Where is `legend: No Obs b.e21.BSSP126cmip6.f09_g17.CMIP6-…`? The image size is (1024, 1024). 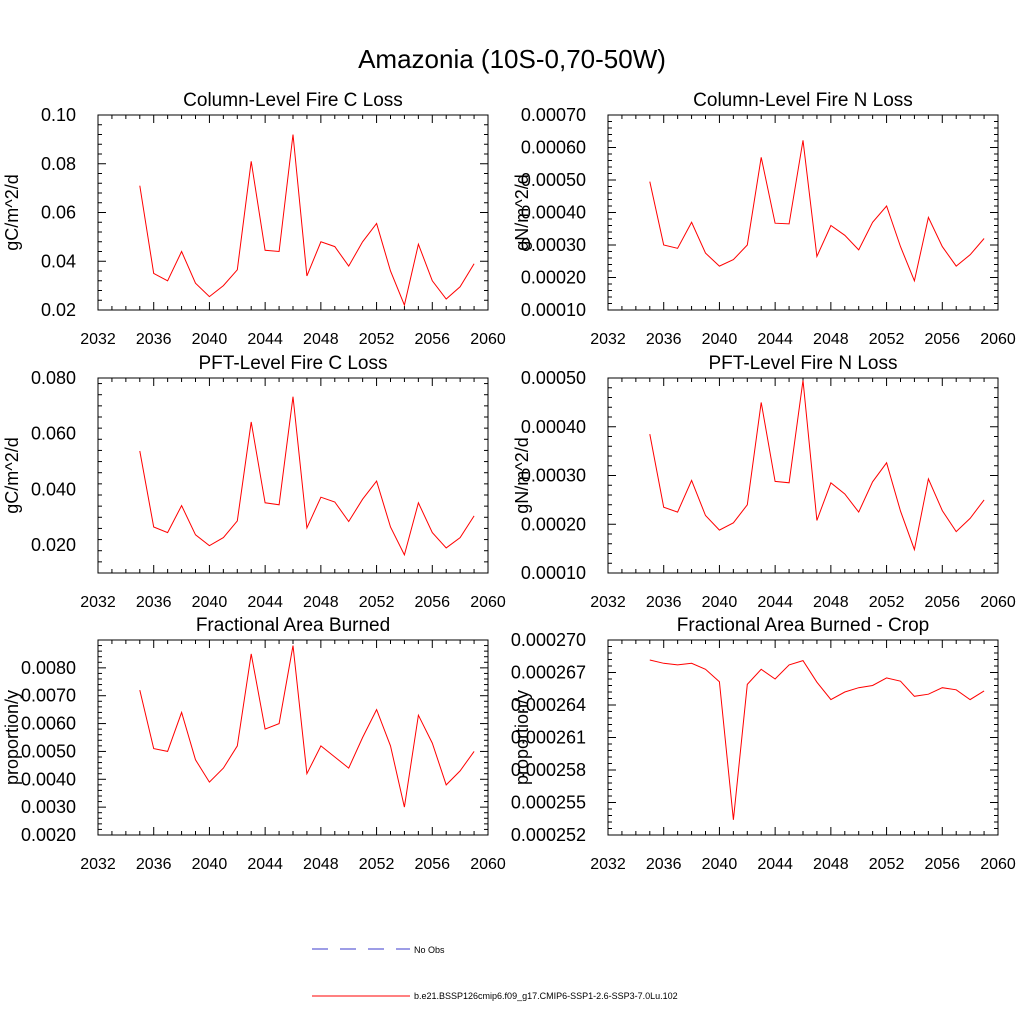
legend: No Obs b.e21.BSSP126cmip6.f09_g17.CMIP6-… is located at coordinates (495, 973).